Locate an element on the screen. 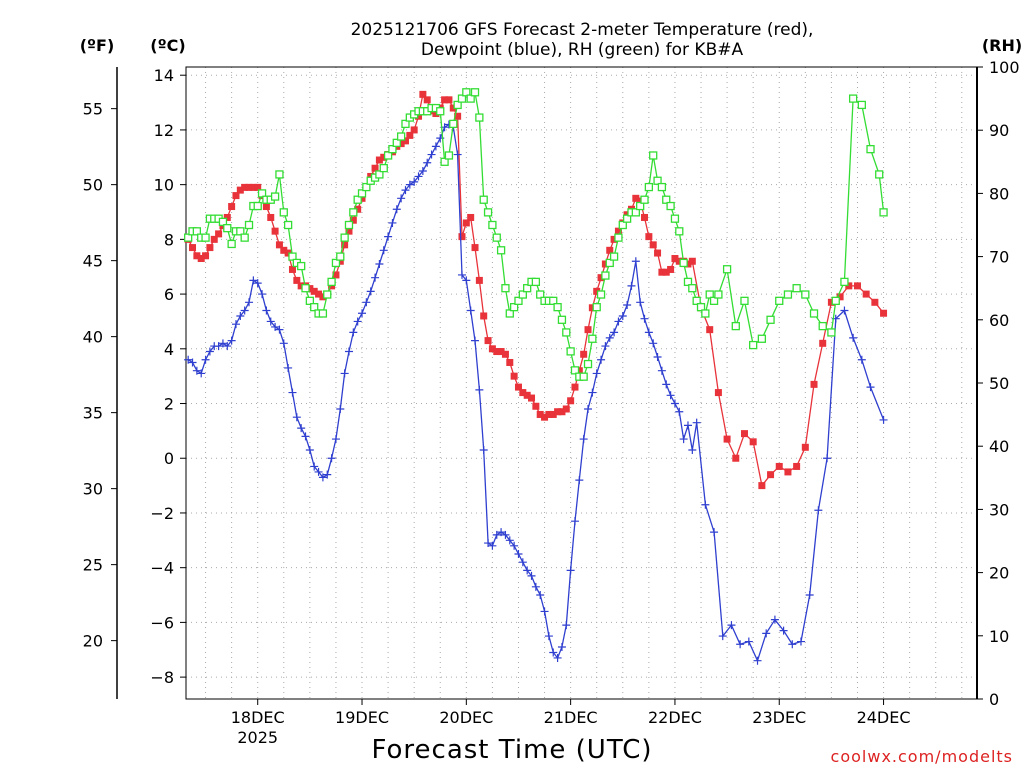 The height and width of the screenshot is (768, 1024). x-tick-label: 21DEC is located at coordinates (571, 717).